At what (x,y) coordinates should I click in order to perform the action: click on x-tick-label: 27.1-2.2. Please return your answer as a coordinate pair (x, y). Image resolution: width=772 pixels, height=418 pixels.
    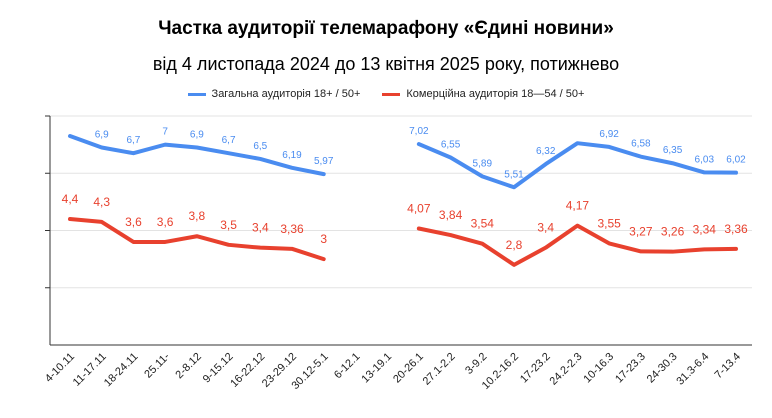
    Looking at the image, I should click on (439, 369).